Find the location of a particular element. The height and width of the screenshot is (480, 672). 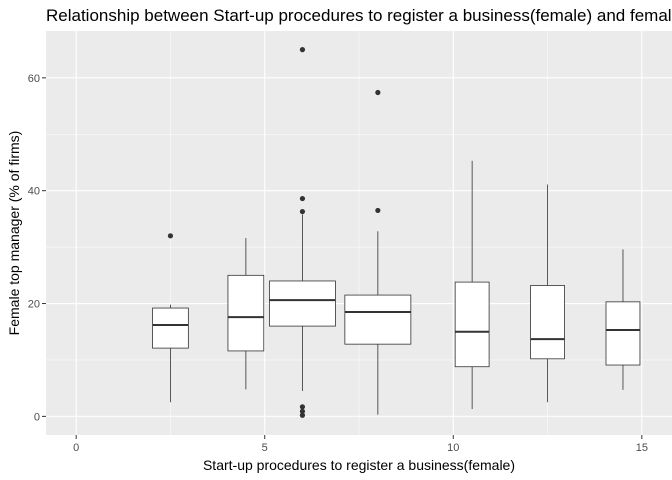

y-axis-title: Female top manager (% of firms) is located at coordinates (14, 233).